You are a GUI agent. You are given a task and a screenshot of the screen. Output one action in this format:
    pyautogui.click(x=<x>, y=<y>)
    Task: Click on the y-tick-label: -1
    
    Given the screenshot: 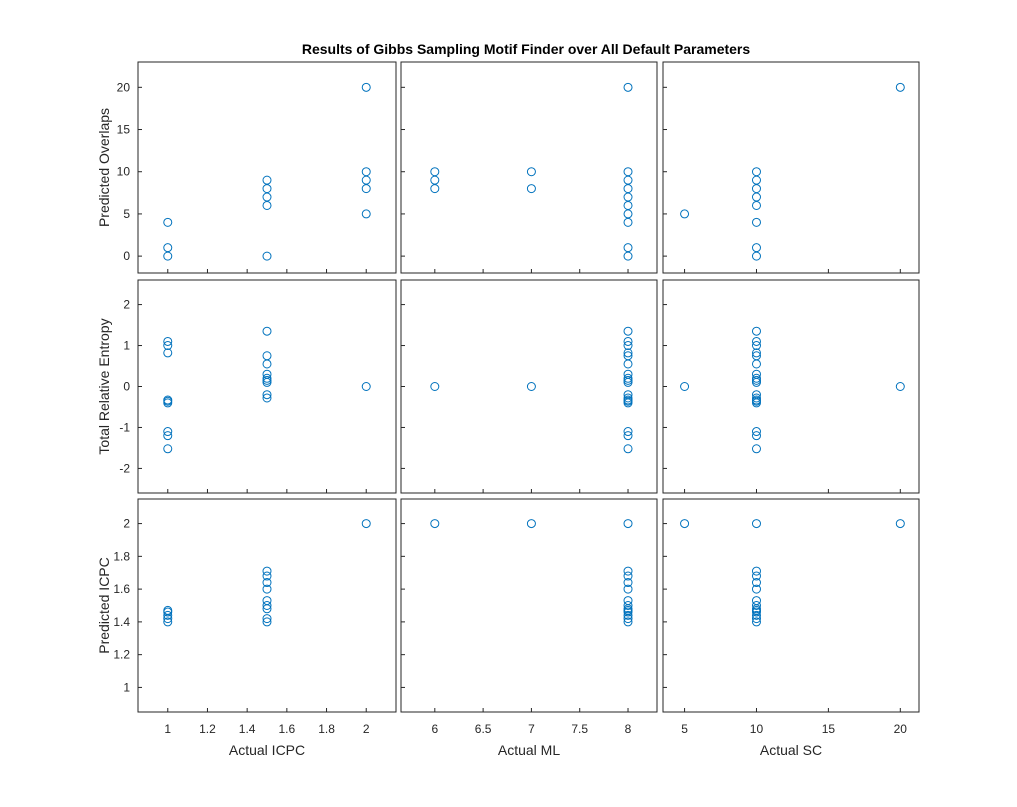 What is the action you would take?
    pyautogui.click(x=124, y=427)
    